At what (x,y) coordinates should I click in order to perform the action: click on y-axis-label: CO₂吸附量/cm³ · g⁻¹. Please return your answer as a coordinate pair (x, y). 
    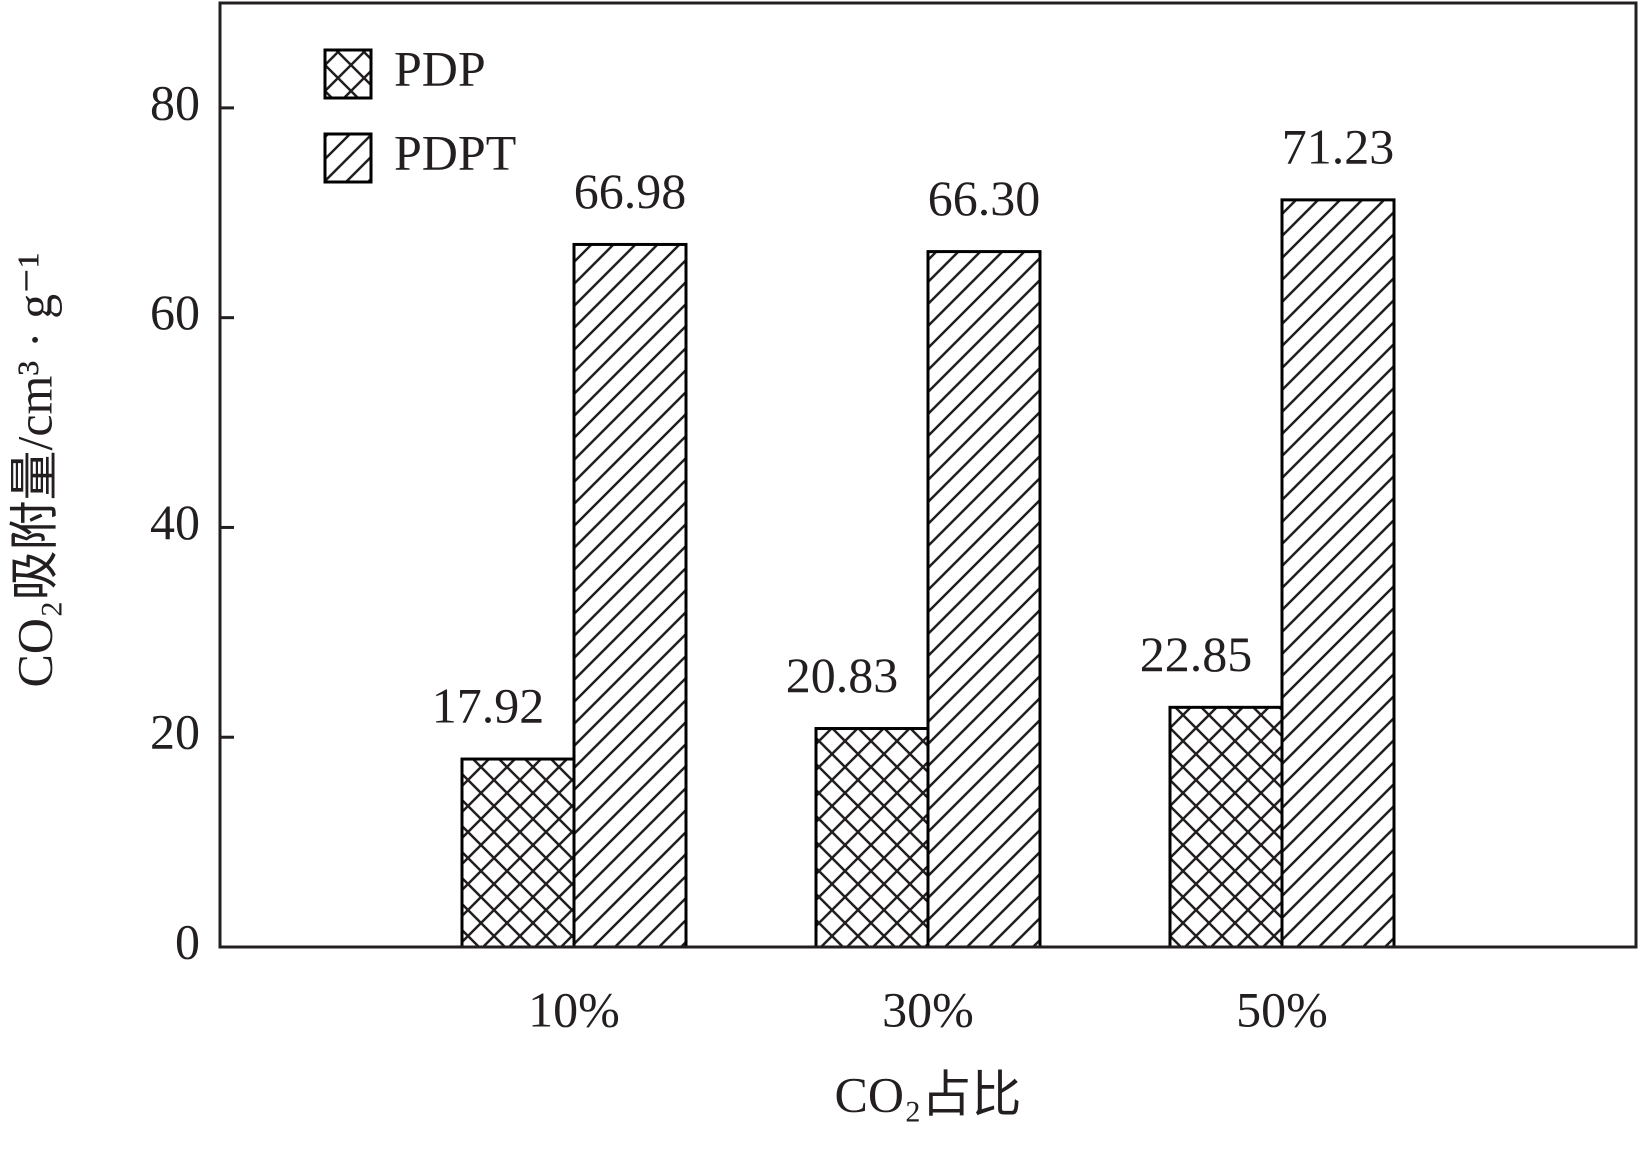
    Looking at the image, I should click on (34, 470).